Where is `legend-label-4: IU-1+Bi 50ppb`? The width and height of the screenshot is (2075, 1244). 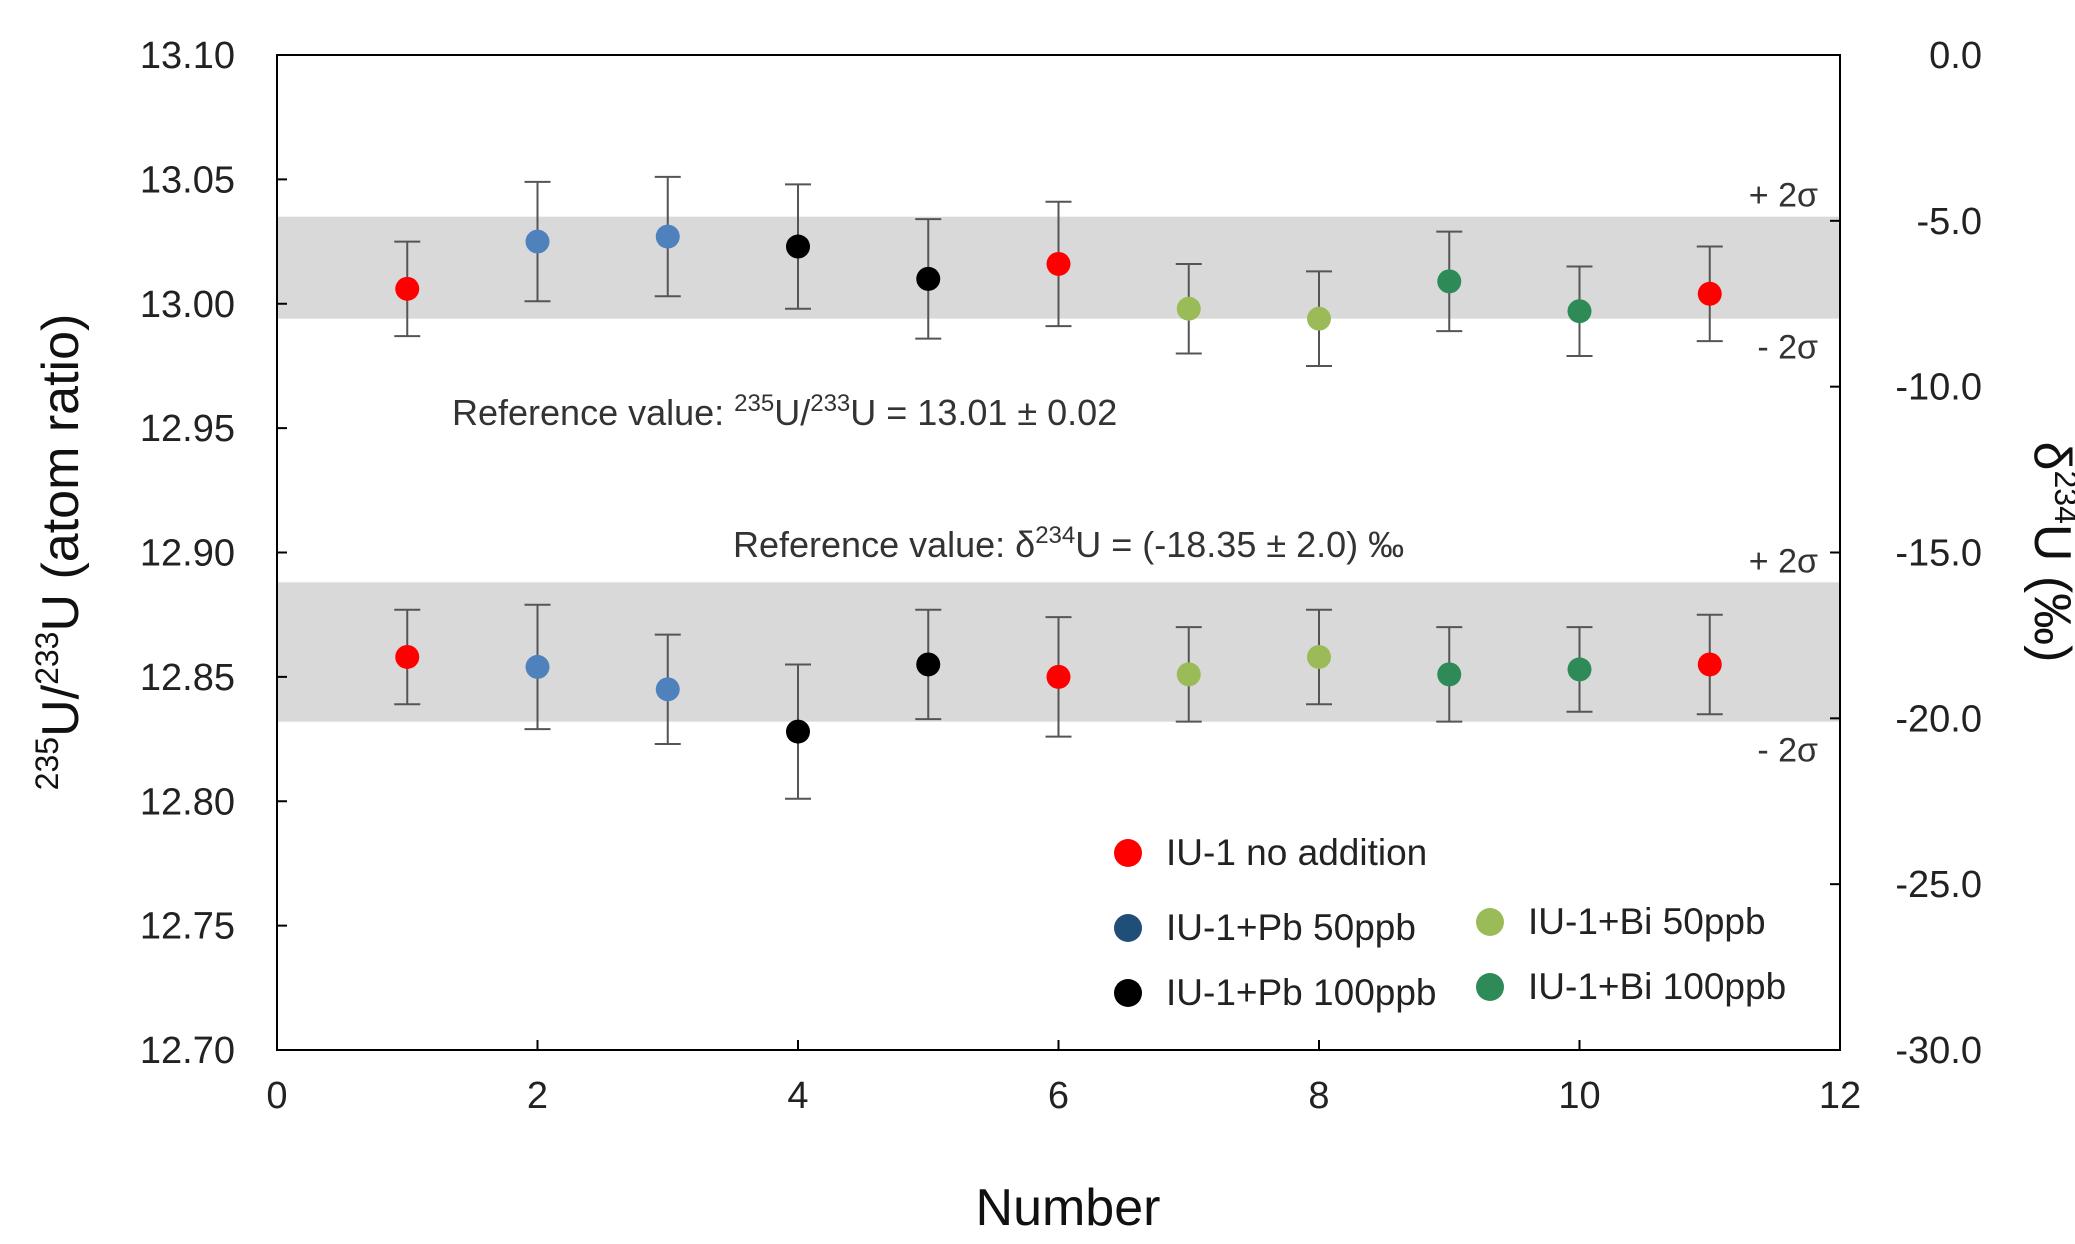
legend-label-4: IU-1+Bi 50ppb is located at coordinates (1647, 921).